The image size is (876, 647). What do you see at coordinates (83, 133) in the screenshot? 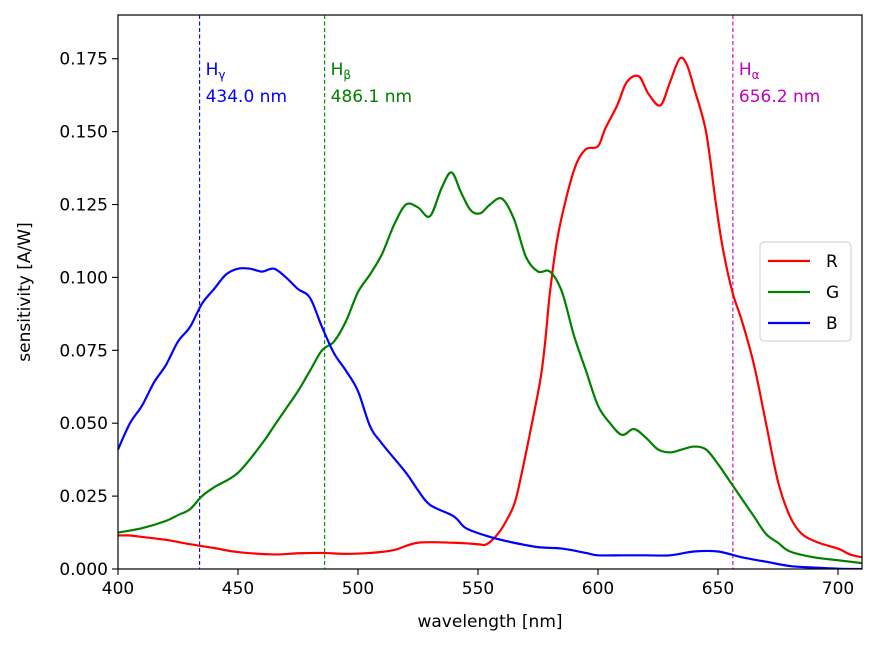
I see `y-tick-label: 0.150` at bounding box center [83, 133].